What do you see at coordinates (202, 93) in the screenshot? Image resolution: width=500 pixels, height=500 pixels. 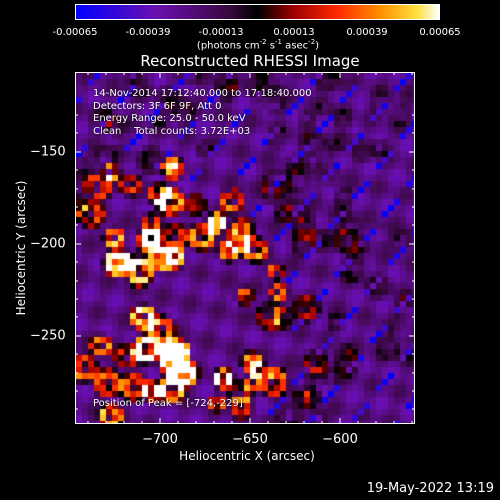 I see `info-time-range: 14-Nov-2014 17:12:40.000 to 17:18:40.000` at bounding box center [202, 93].